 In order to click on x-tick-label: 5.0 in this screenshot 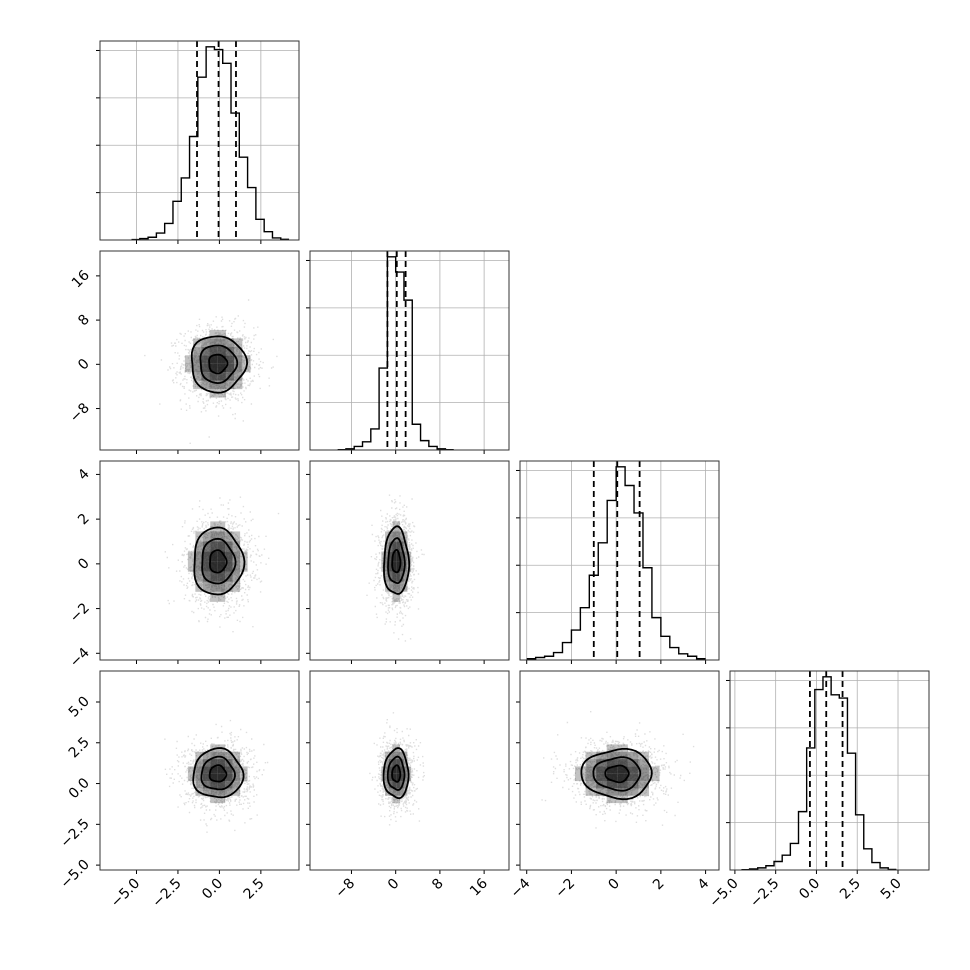, I will do `click(891, 889)`.